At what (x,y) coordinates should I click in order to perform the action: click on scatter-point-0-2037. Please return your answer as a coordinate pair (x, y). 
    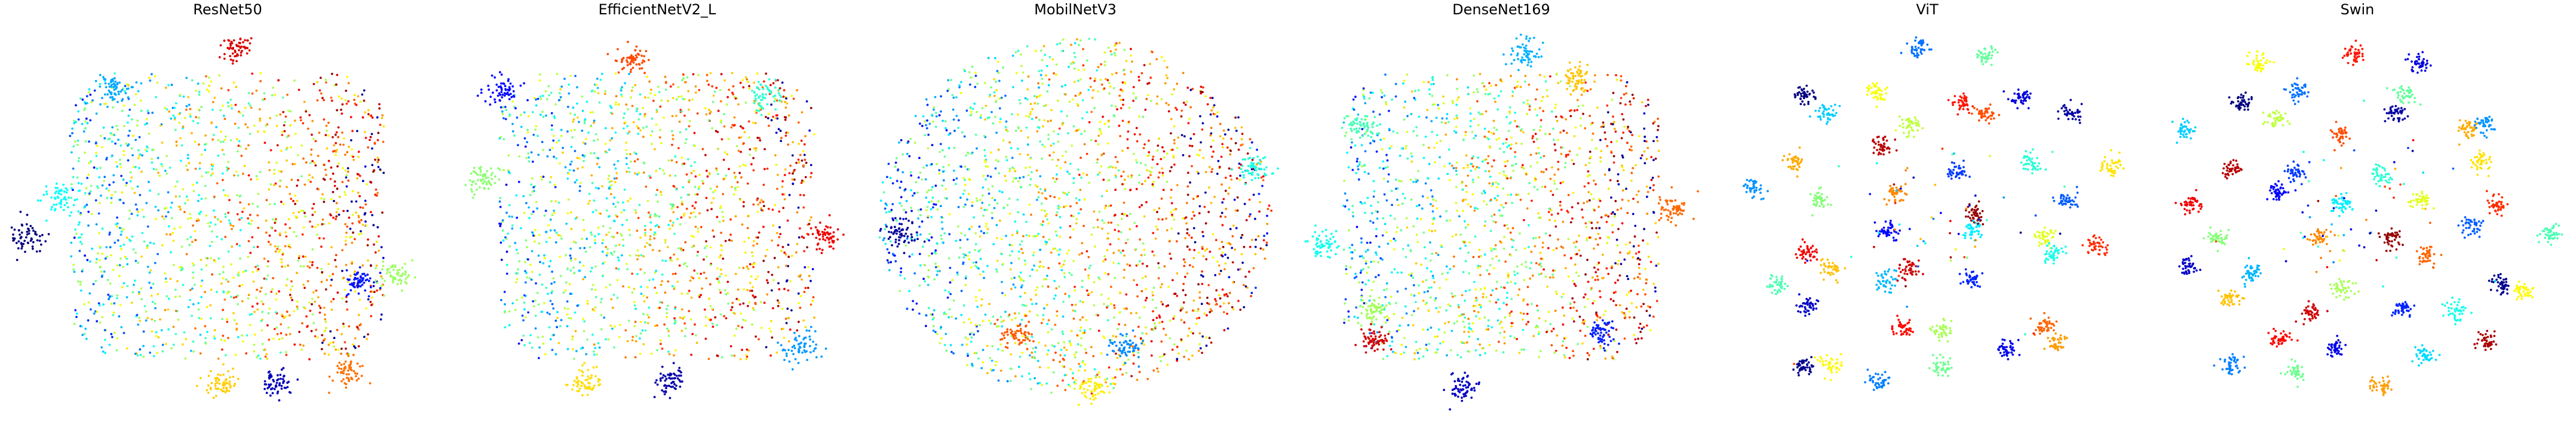
    Looking at the image, I should click on (284, 387).